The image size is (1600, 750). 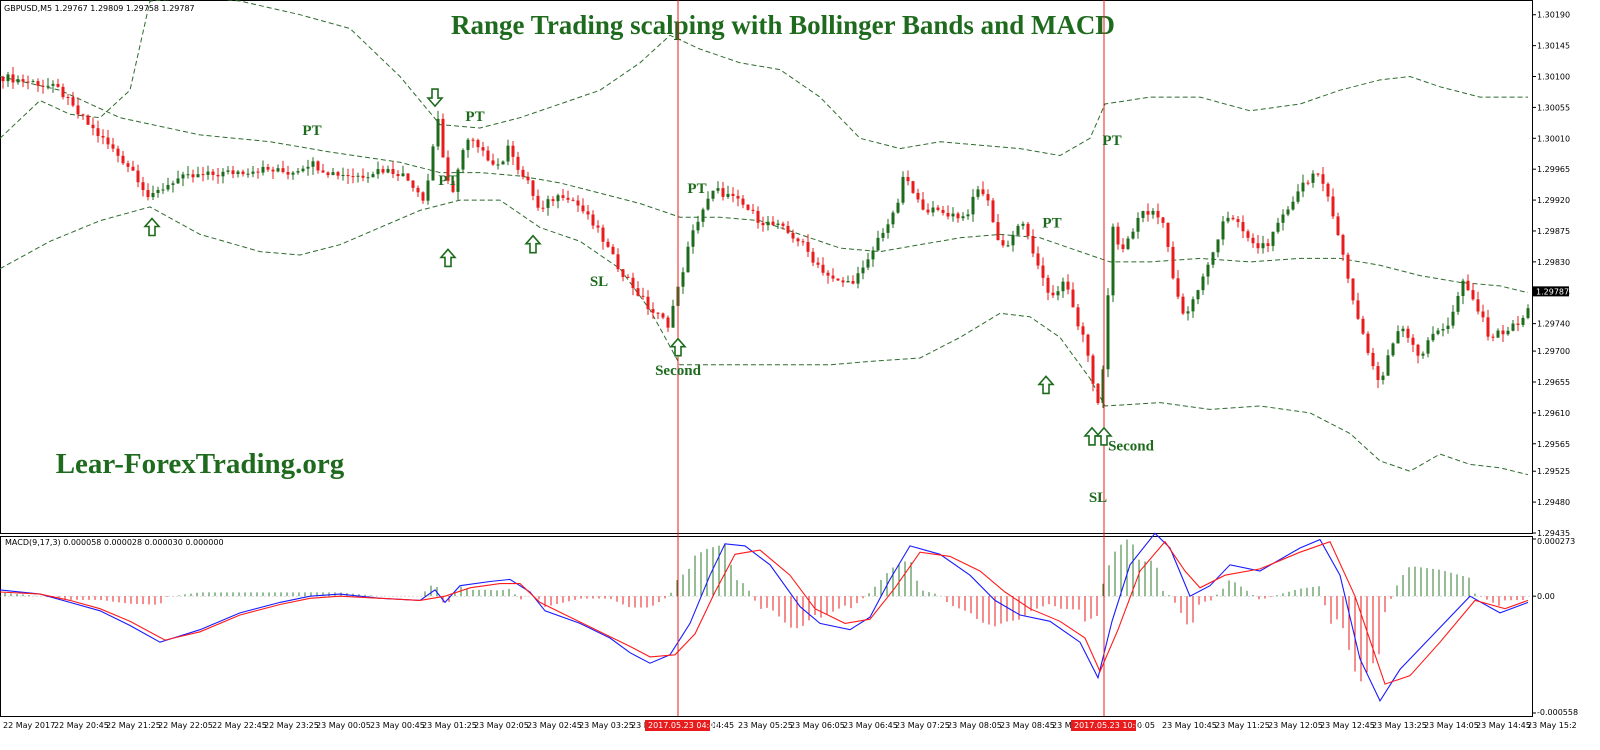 I want to click on time-label: 23 May 06:45, so click(x=870, y=725).